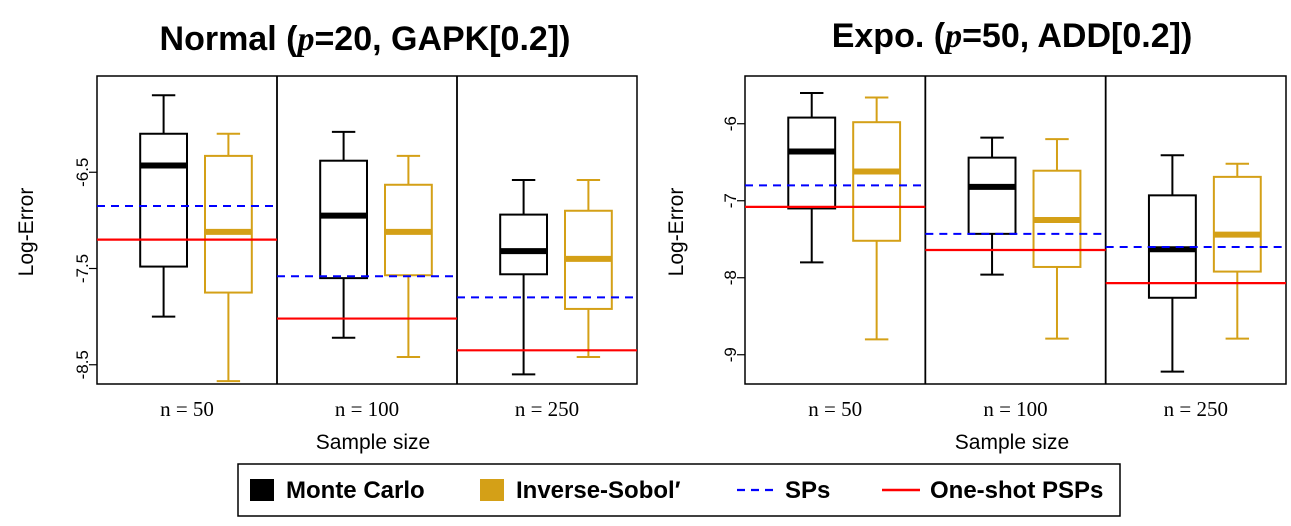 Image resolution: width=1291 pixels, height=526 pixels. What do you see at coordinates (730, 123) in the screenshot?
I see `y-tick-label: -6` at bounding box center [730, 123].